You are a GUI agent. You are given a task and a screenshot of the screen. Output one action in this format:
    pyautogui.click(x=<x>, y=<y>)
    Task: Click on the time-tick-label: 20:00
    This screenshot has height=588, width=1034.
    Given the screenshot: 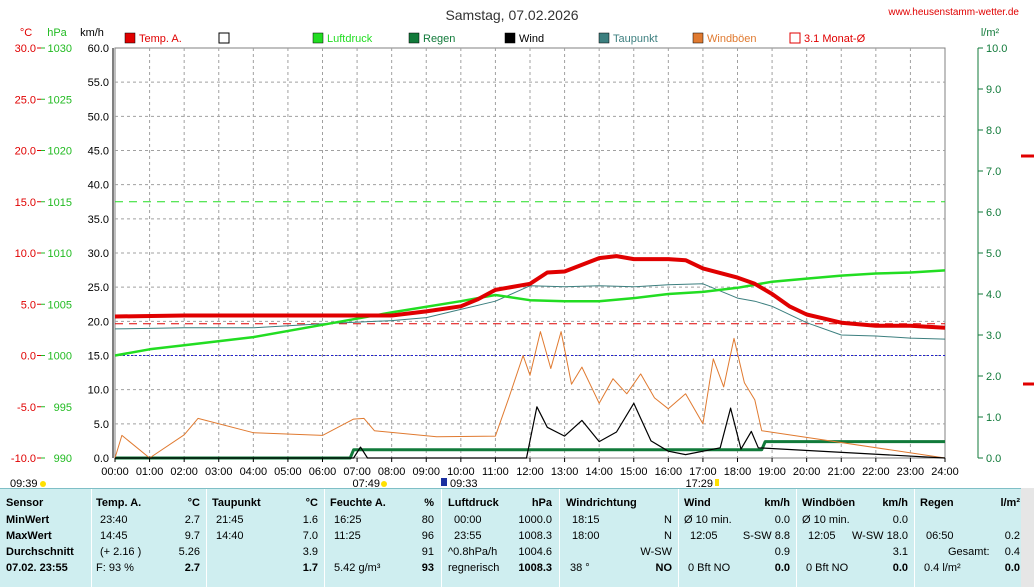 What is the action you would take?
    pyautogui.click(x=807, y=472)
    